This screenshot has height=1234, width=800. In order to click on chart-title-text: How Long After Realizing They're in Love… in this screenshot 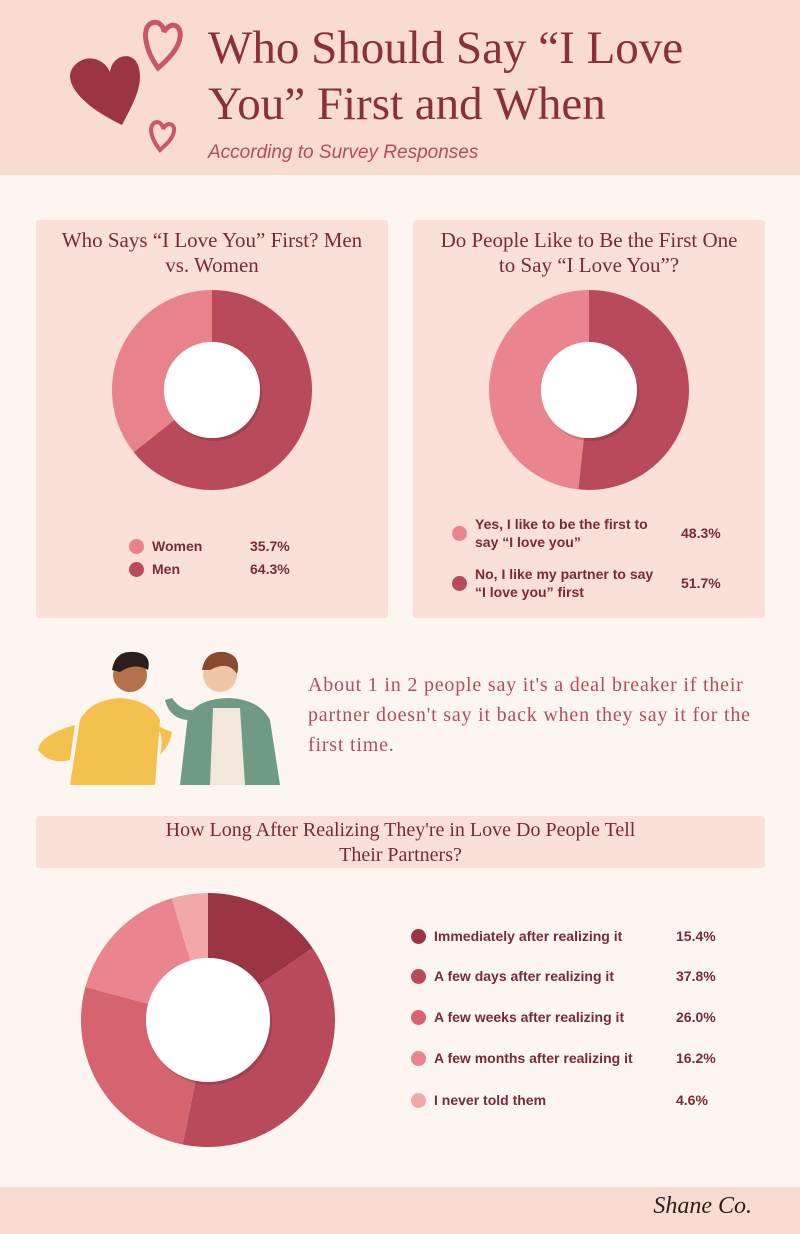, I will do `click(400, 842)`.